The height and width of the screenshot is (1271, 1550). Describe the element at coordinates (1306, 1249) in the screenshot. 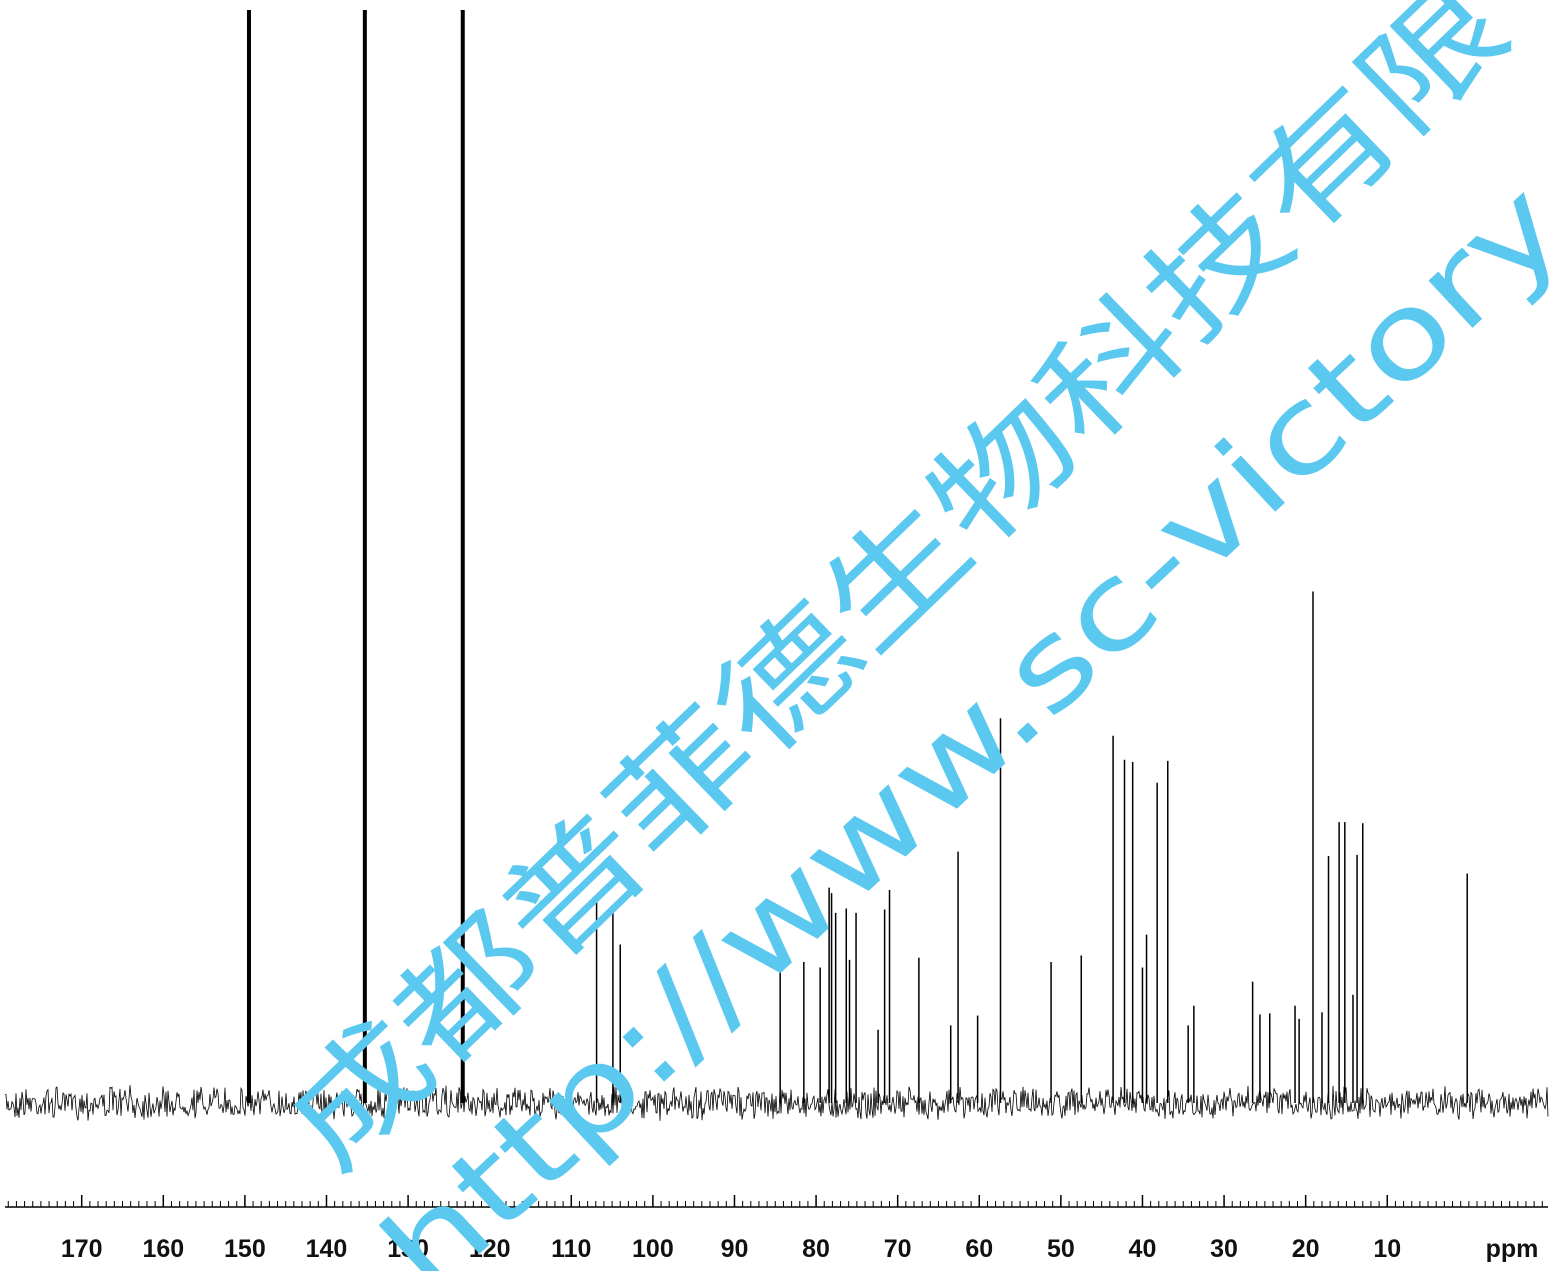

I see `x-tick-label: 20` at that location.